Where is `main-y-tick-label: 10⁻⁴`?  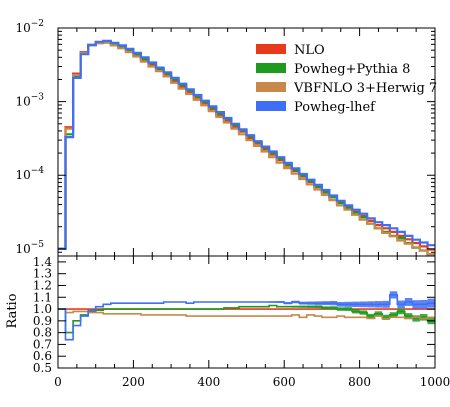
main-y-tick-label: 10⁻⁴ is located at coordinates (29, 174).